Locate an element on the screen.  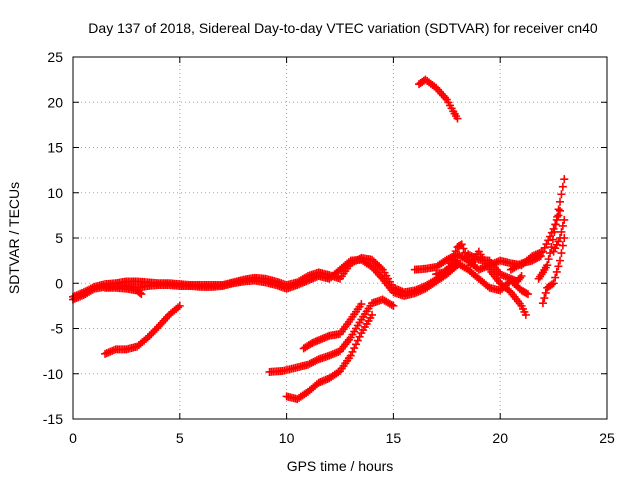
y-tick-label: -15 is located at coordinates (53, 419).